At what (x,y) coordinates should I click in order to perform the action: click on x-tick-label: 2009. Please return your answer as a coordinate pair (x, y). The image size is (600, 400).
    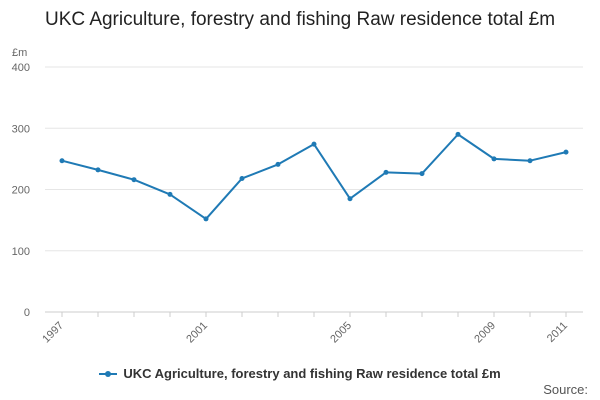
    Looking at the image, I should click on (485, 333).